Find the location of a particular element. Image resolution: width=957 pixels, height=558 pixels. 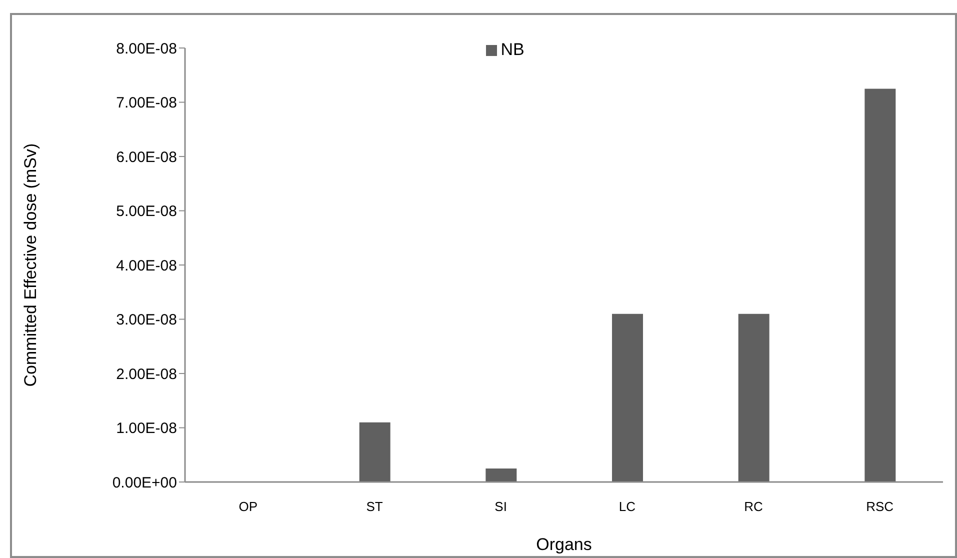

x-tick-label: RSC is located at coordinates (880, 506).